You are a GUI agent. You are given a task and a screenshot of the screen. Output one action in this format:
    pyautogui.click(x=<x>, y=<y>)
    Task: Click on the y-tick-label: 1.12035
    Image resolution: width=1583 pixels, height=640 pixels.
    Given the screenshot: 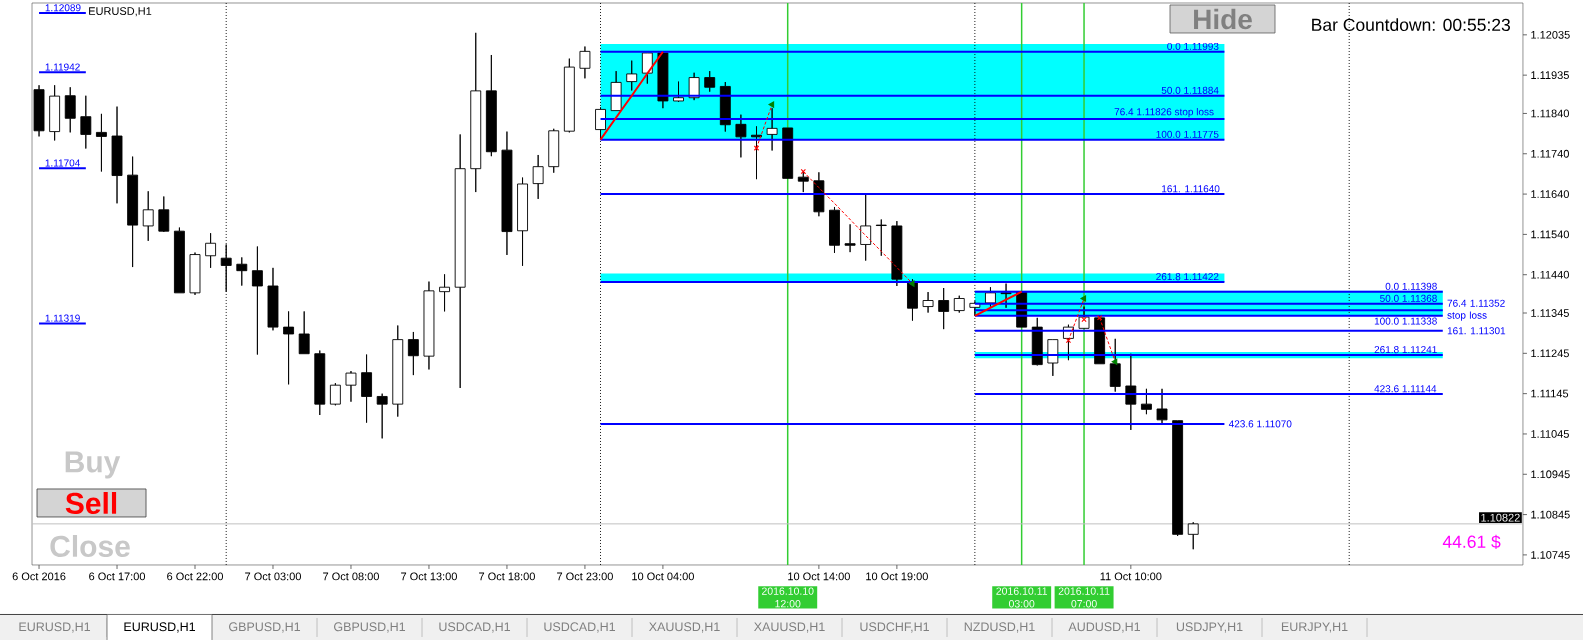 What is the action you would take?
    pyautogui.click(x=1550, y=34)
    